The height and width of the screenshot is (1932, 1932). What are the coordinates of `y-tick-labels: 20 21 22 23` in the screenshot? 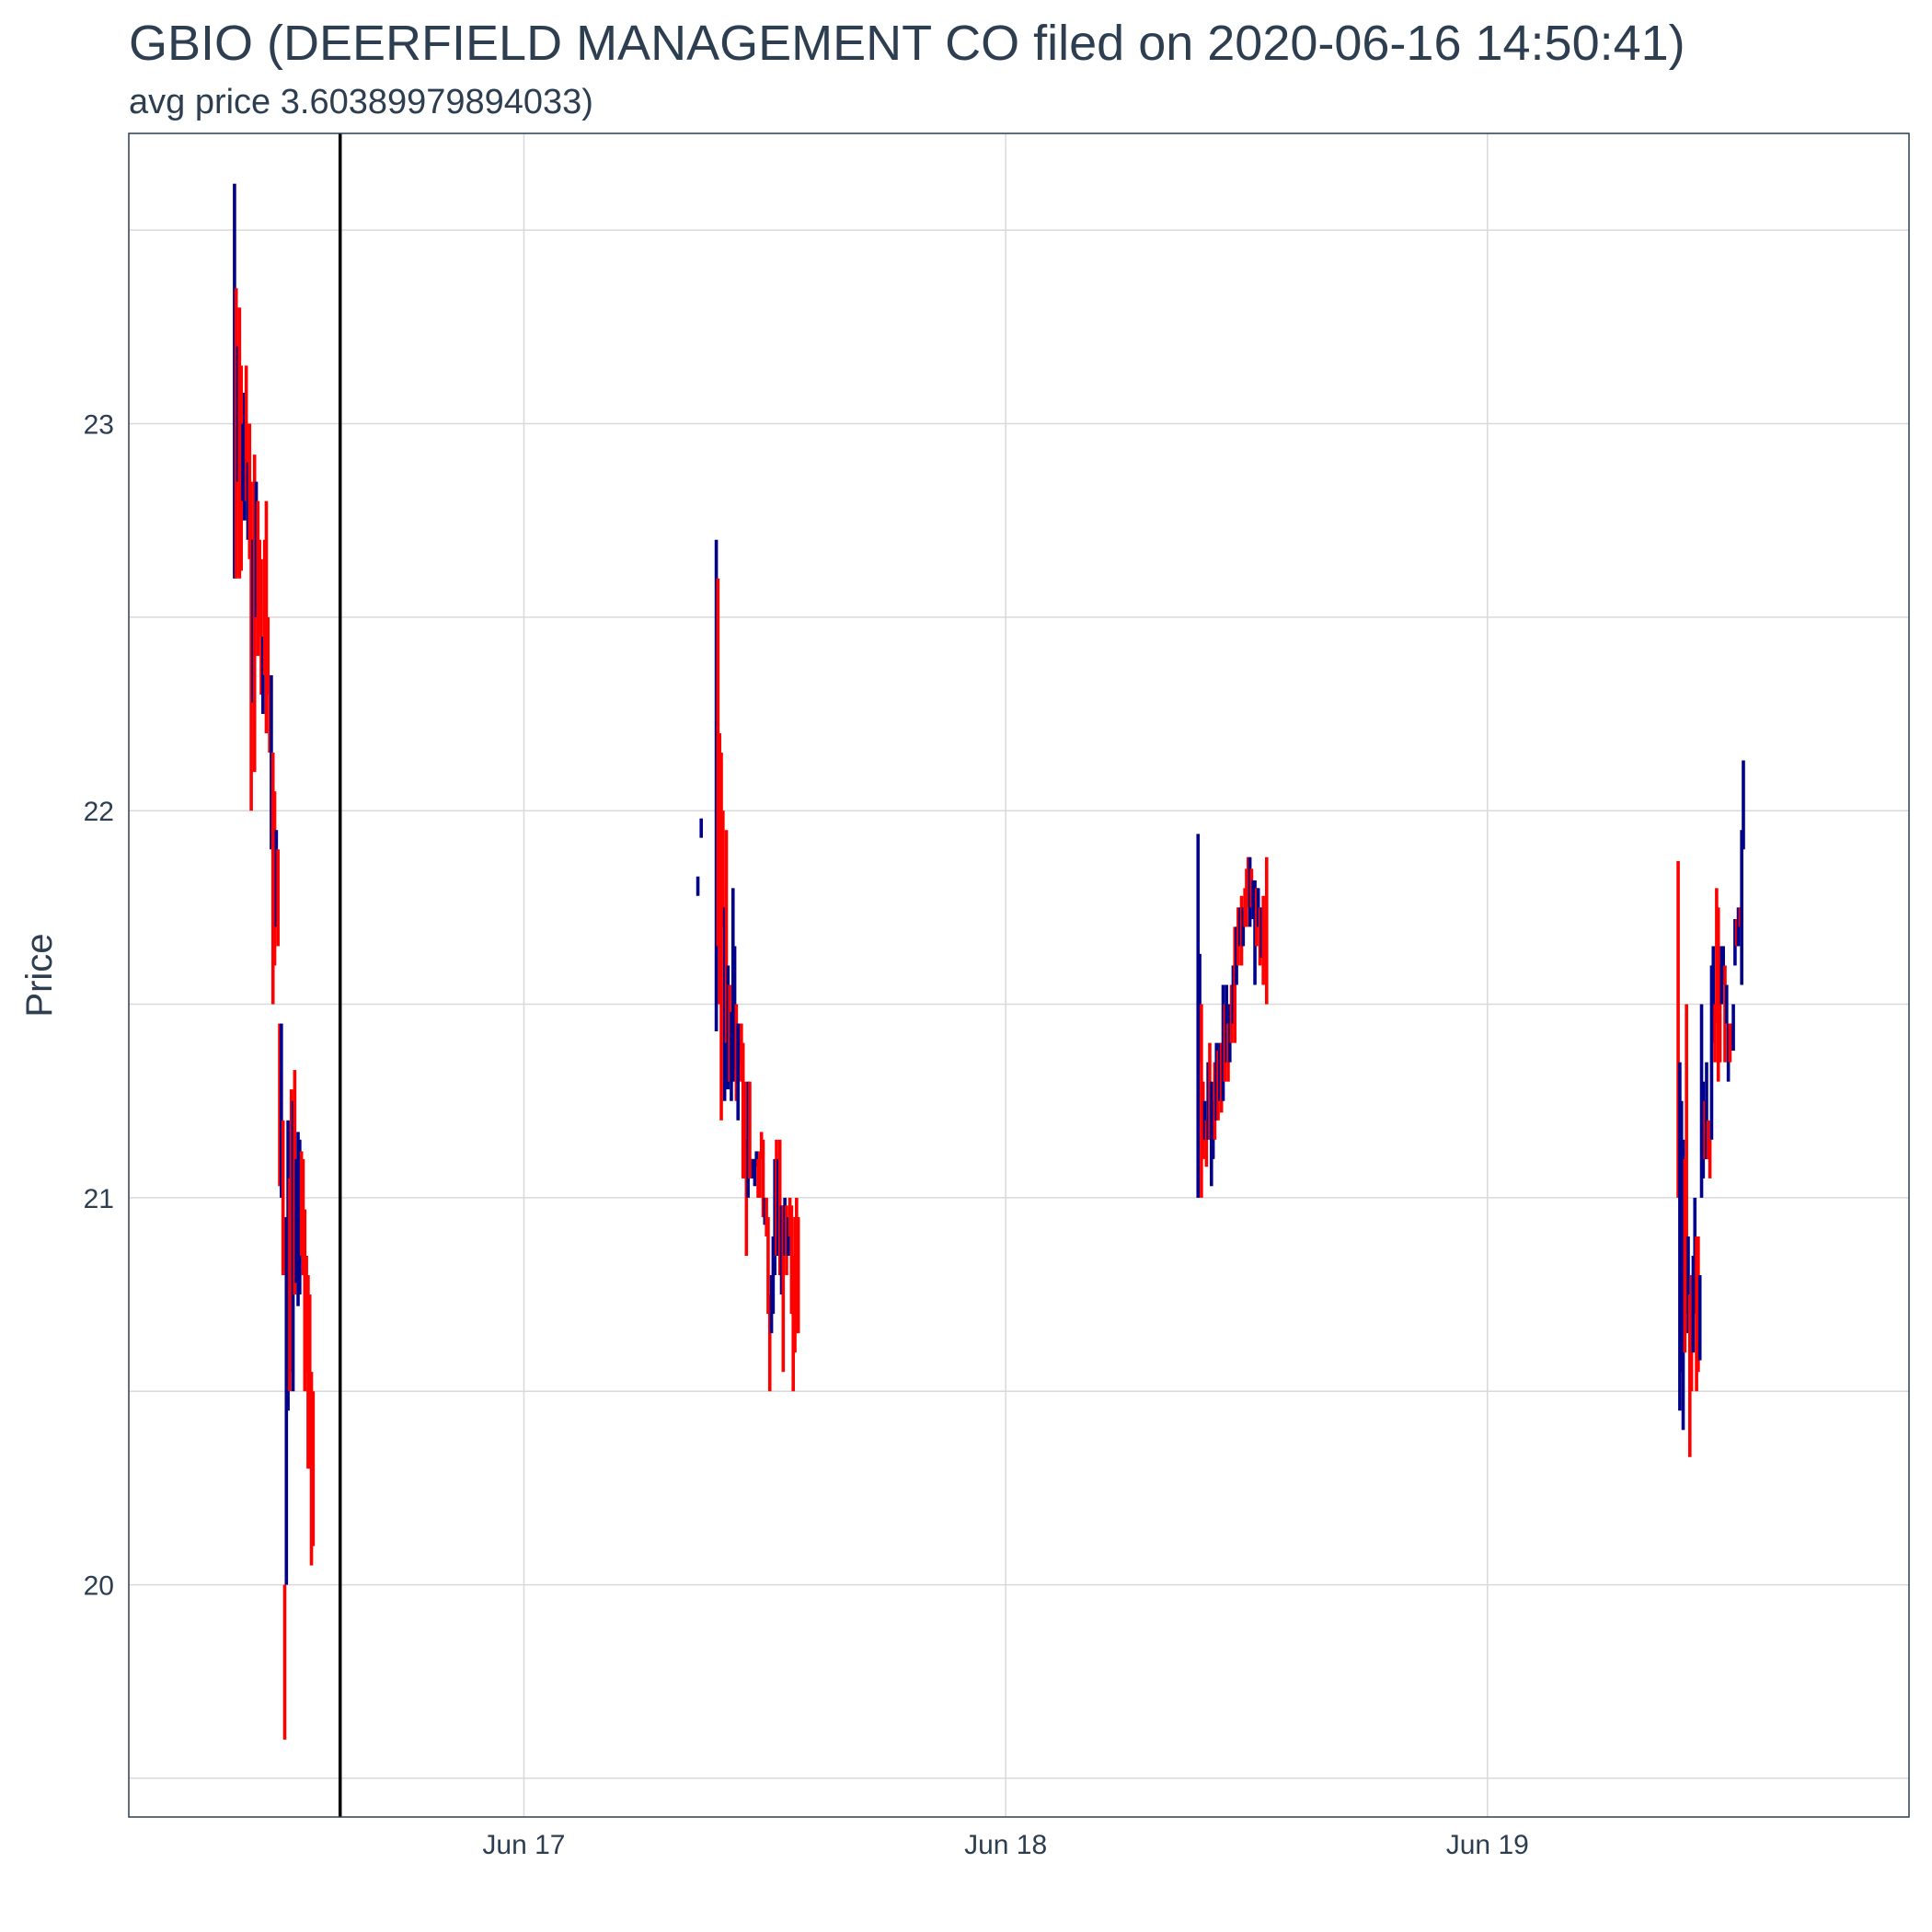 It's located at (99, 1006).